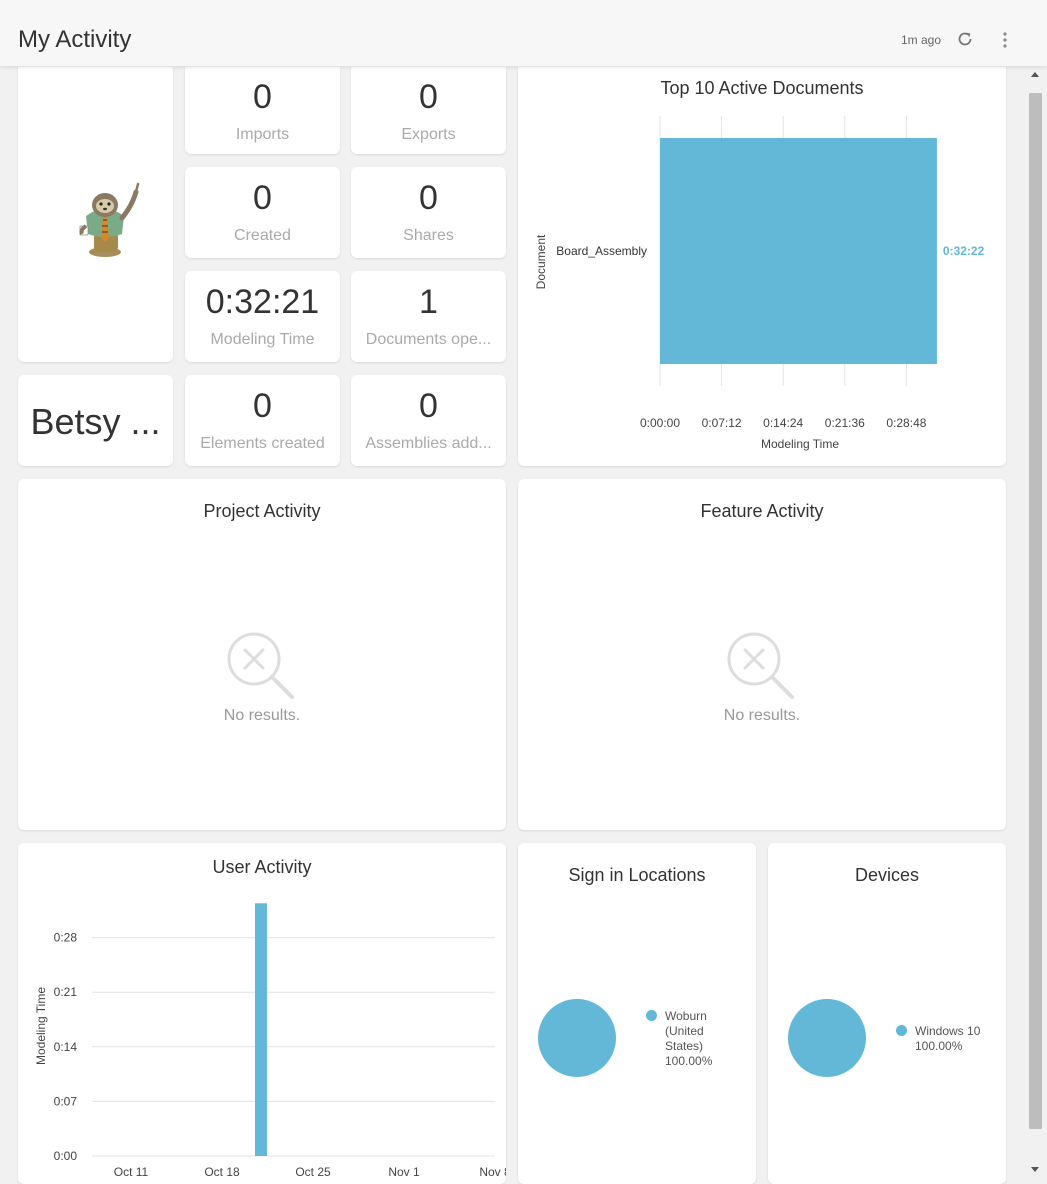 This screenshot has width=1047, height=1184. I want to click on stat-modeling-time: 0:32:21 Modeling Time, so click(262, 316).